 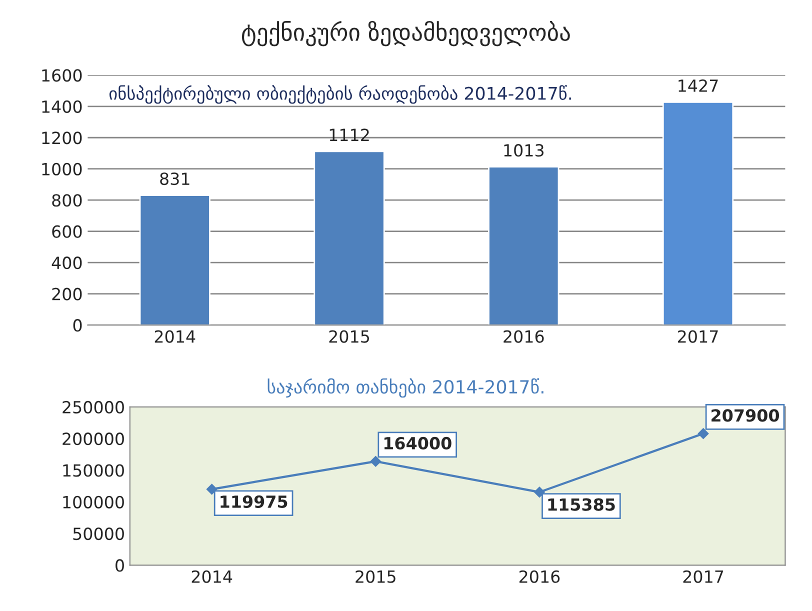 What do you see at coordinates (67, 263) in the screenshot?
I see `y-tick-label: 400` at bounding box center [67, 263].